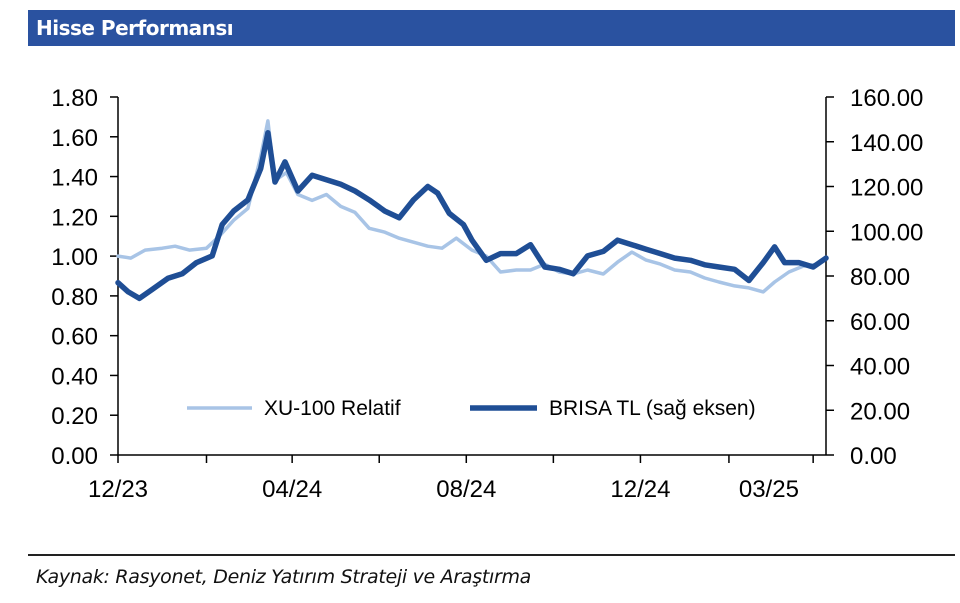  What do you see at coordinates (880, 322) in the screenshot?
I see `right-tick-label: 60.00` at bounding box center [880, 322].